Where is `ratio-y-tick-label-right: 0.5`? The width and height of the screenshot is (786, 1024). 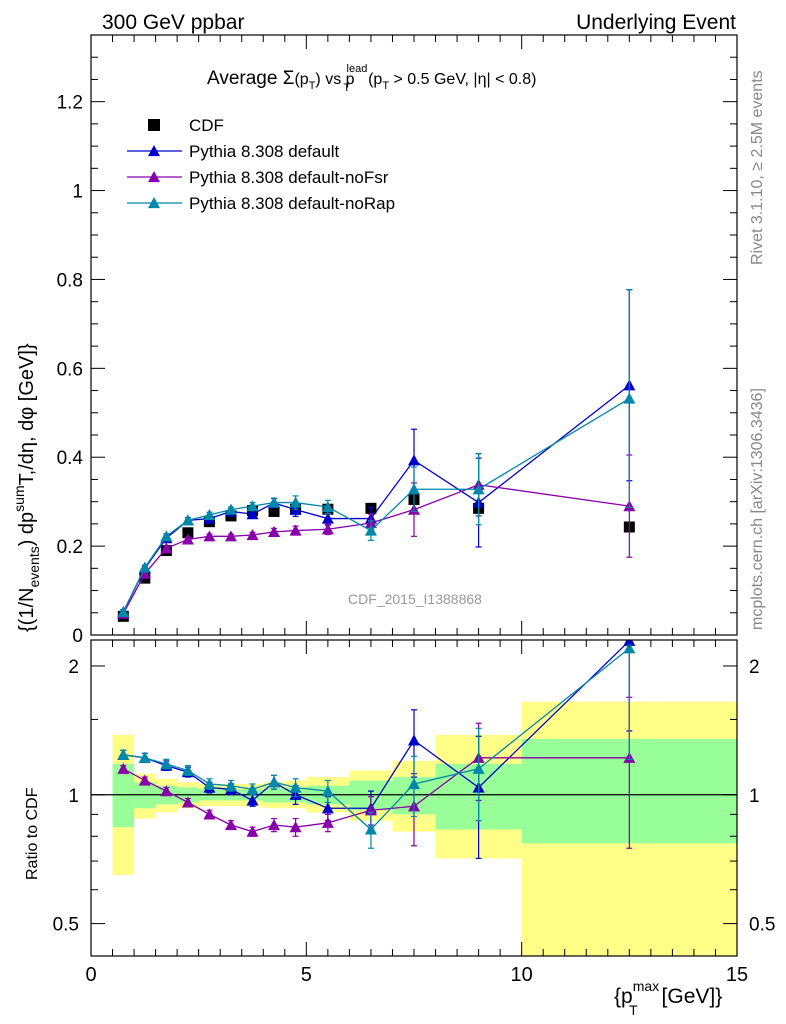
ratio-y-tick-label-right: 0.5 is located at coordinates (762, 925).